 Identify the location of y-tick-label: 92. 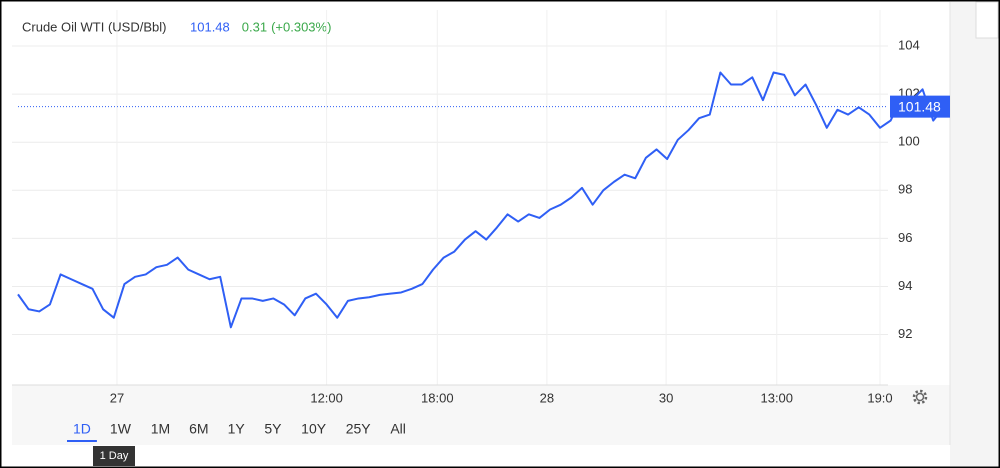
(905, 333).